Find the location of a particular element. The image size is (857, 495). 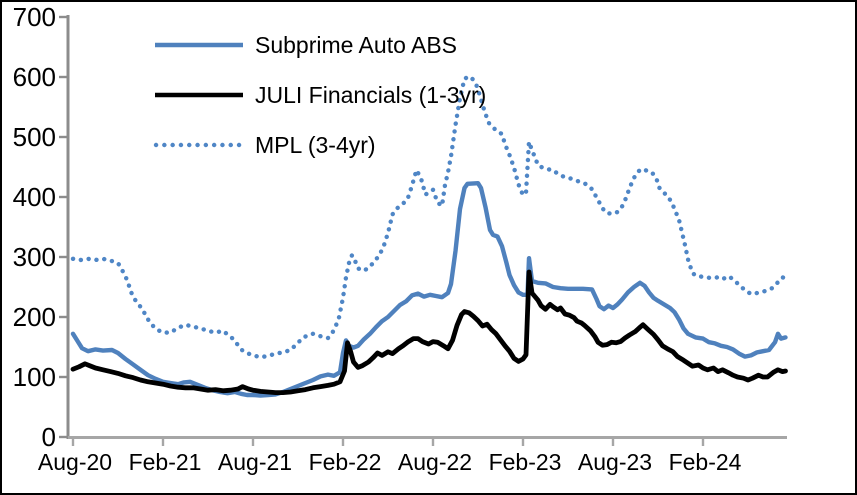

black-solid-line-icon is located at coordinates (199, 95).